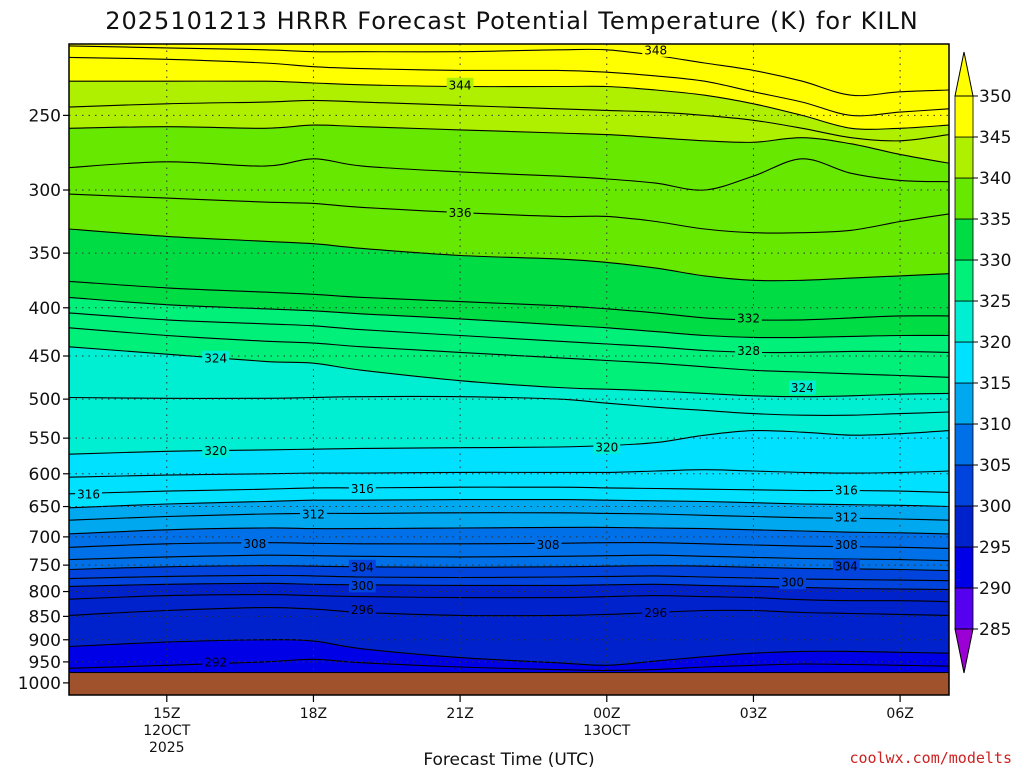 Image resolution: width=1024 pixels, height=768 pixels. I want to click on colorbar-extend-bottom, so click(964, 651).